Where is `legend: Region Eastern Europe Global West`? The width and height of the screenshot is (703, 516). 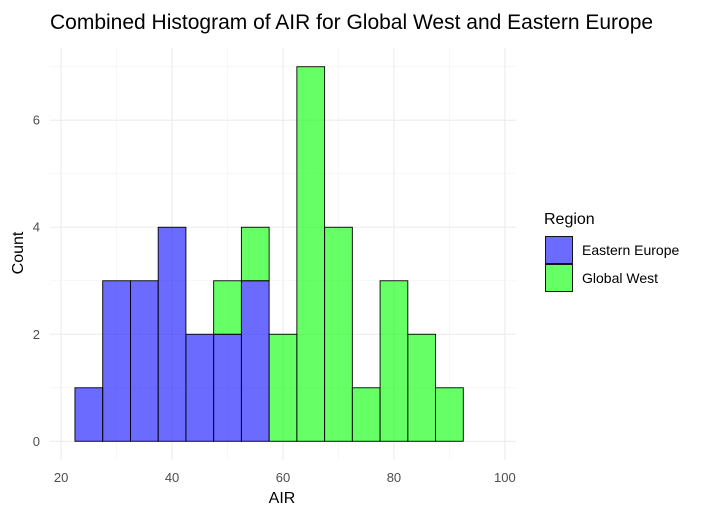
legend: Region Eastern Europe Global West is located at coordinates (611, 251).